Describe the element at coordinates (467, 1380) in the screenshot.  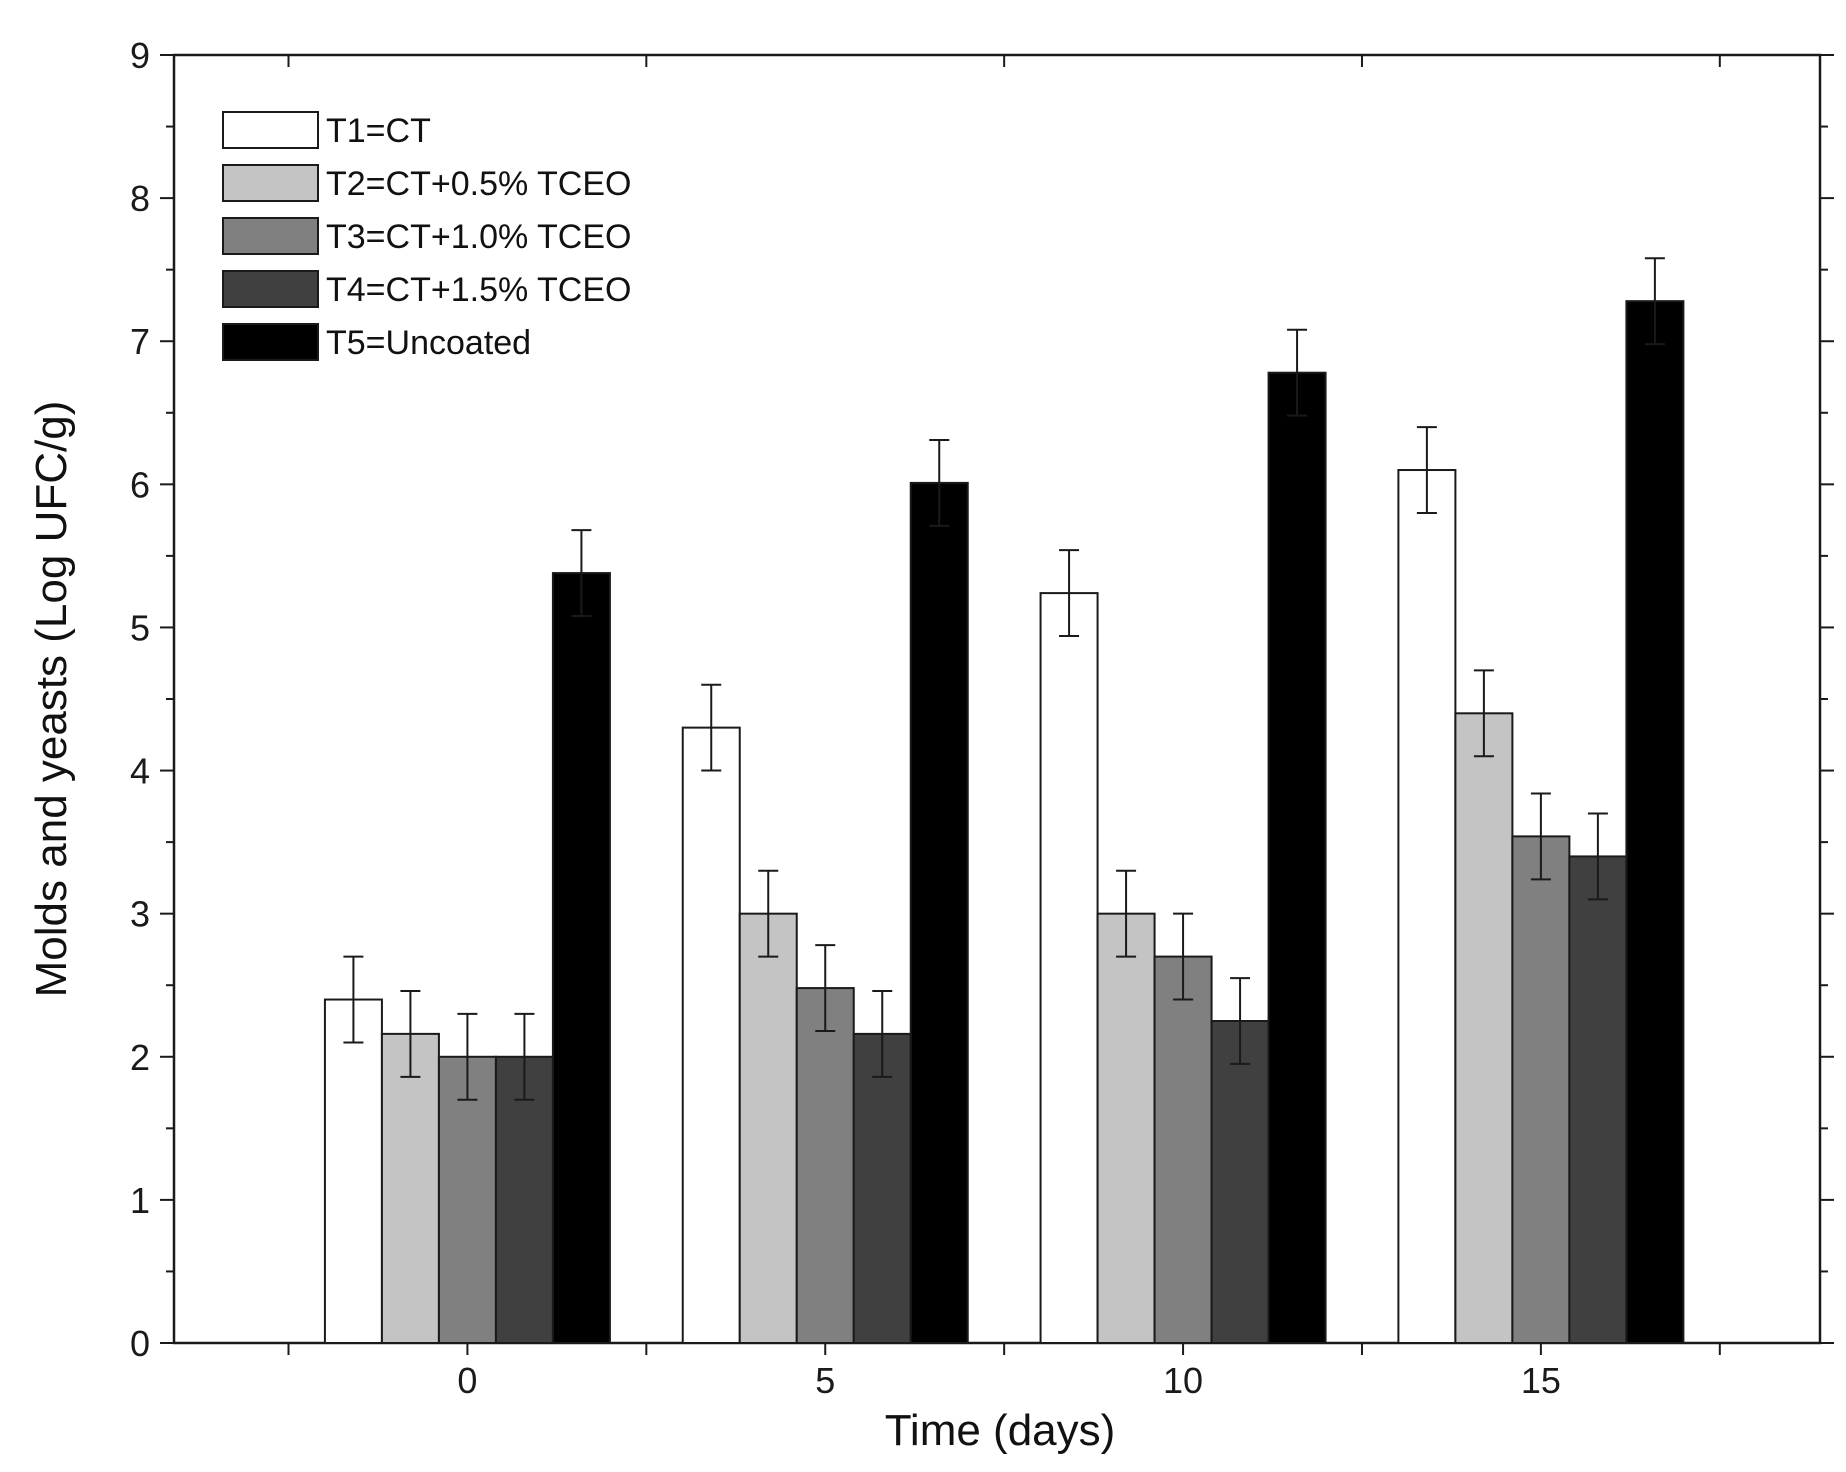
I see `x-tick-label: 0` at that location.